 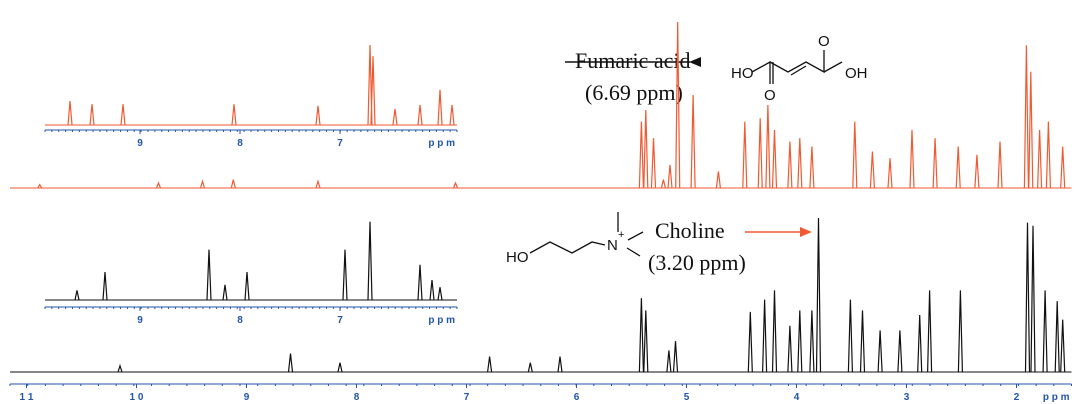 What do you see at coordinates (716, 69) in the screenshot?
I see `fumaric-annotation: Fumaric acid (6.69 ppm) HO O O OH` at bounding box center [716, 69].